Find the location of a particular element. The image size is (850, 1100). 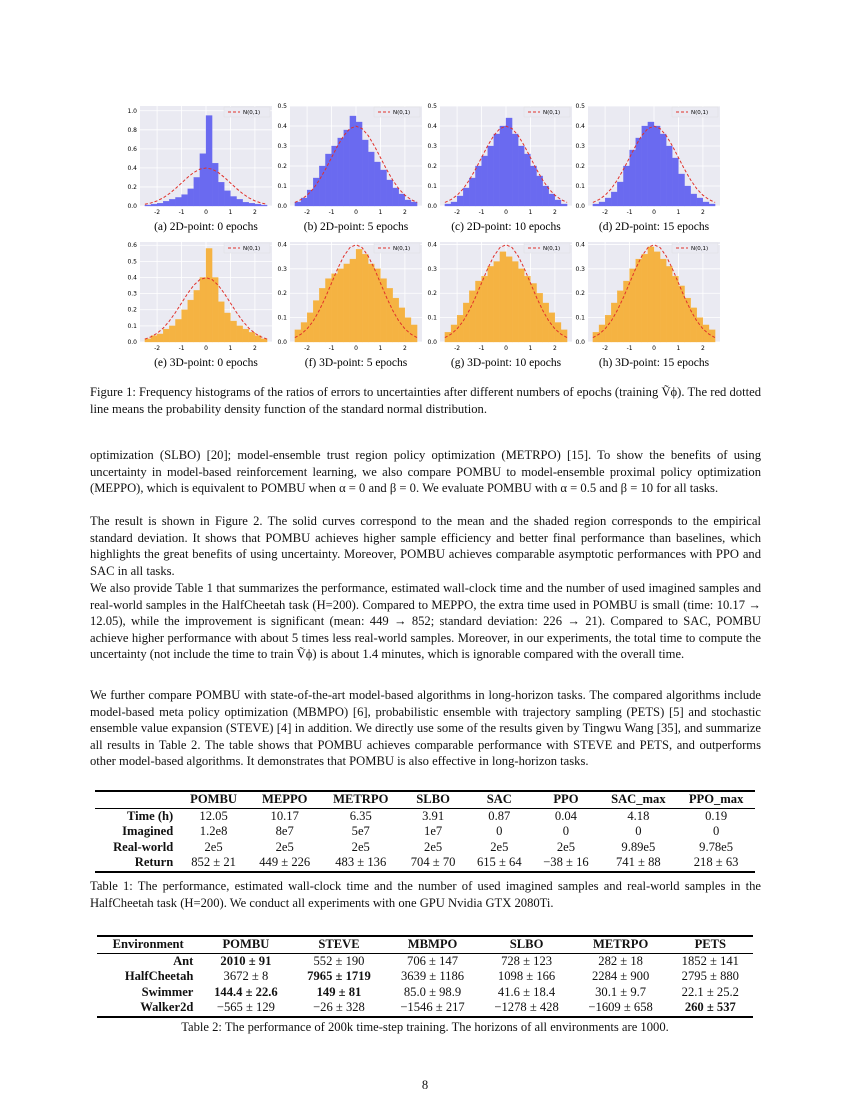

cell: 8e7 is located at coordinates (284, 831).